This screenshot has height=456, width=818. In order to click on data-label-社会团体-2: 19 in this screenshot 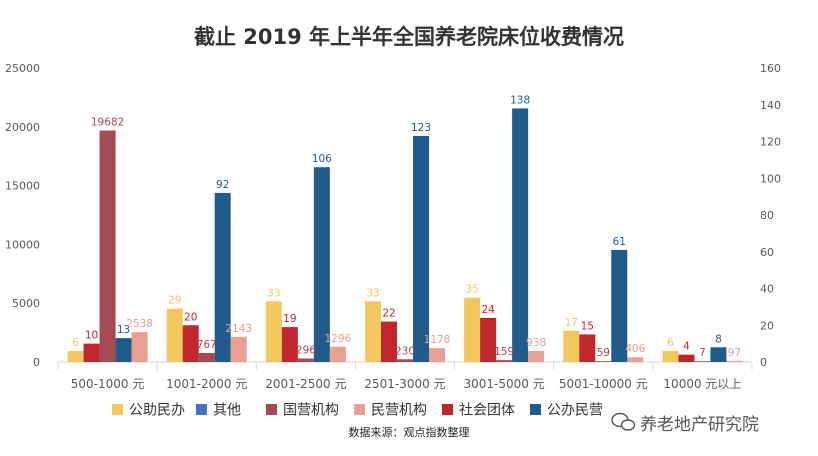, I will do `click(289, 319)`.